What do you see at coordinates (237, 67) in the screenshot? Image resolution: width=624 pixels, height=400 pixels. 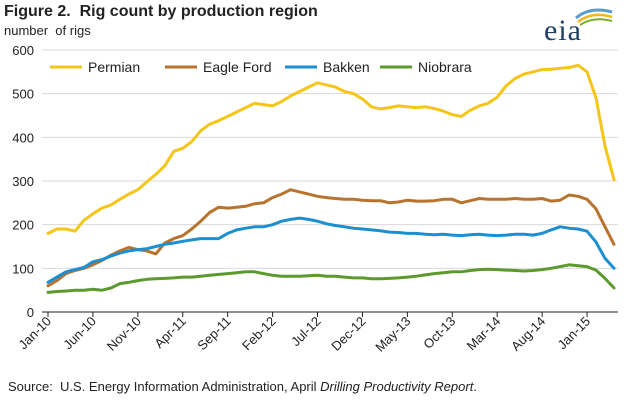 I see `legend-label-eagle-ford: Eagle Ford` at bounding box center [237, 67].